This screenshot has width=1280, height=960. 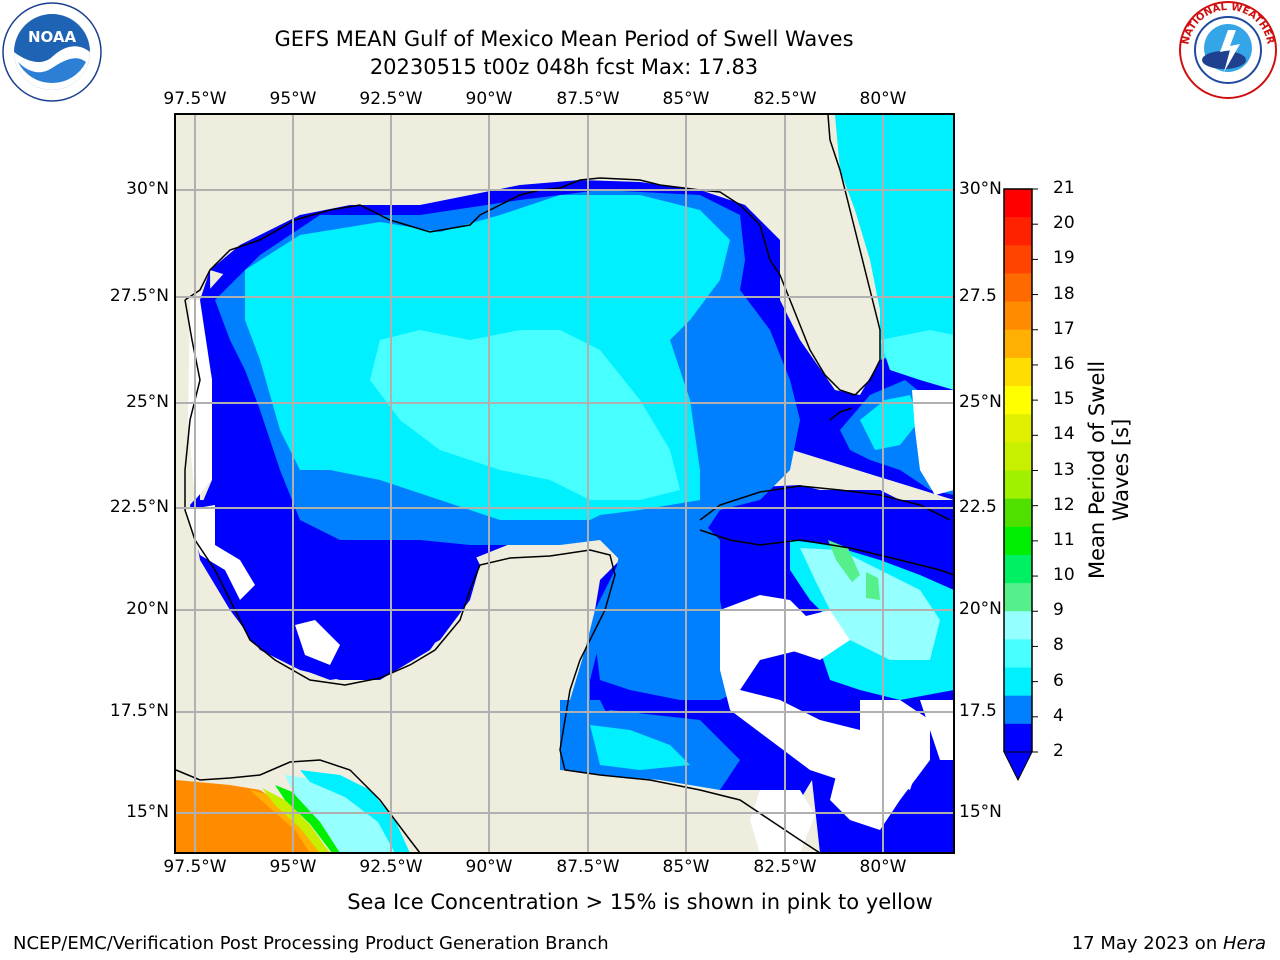 I want to click on lat-label-right: 30°N, so click(x=980, y=189).